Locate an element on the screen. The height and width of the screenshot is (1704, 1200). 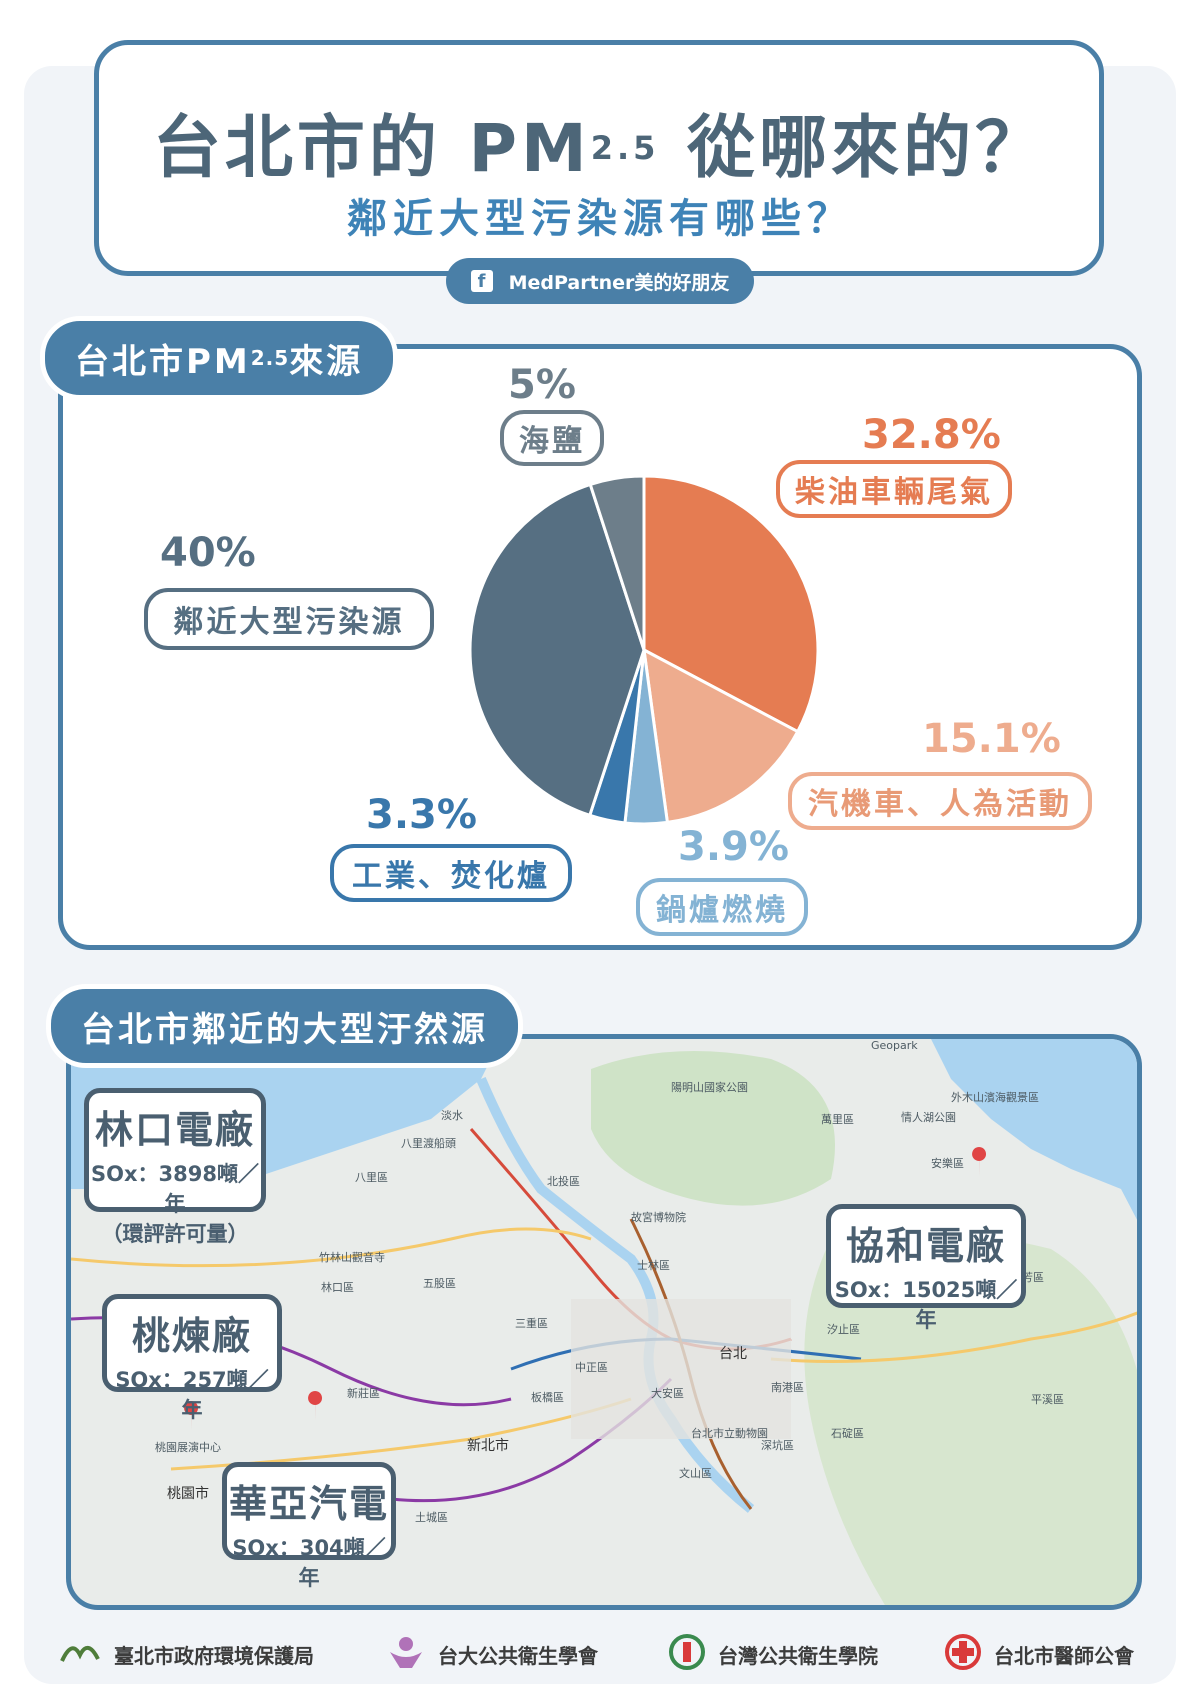
section-title-sources: 台北市PM 2.5 來源 is located at coordinates (219, 358).